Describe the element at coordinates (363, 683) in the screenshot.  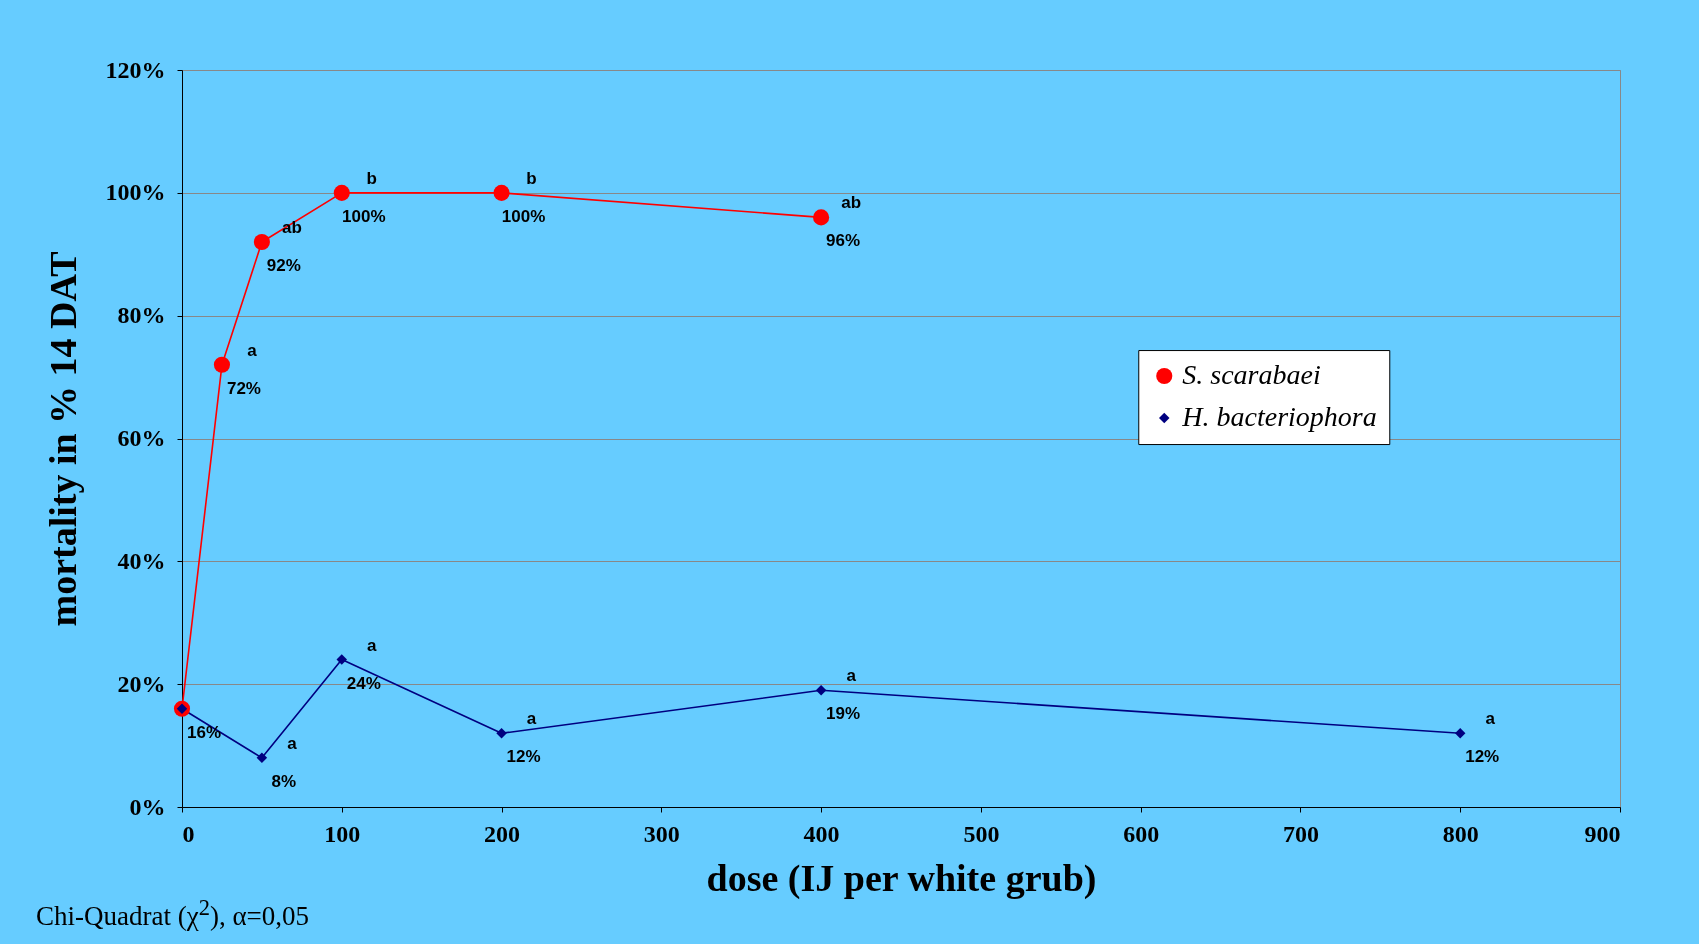
I see `data-label: 24%` at that location.